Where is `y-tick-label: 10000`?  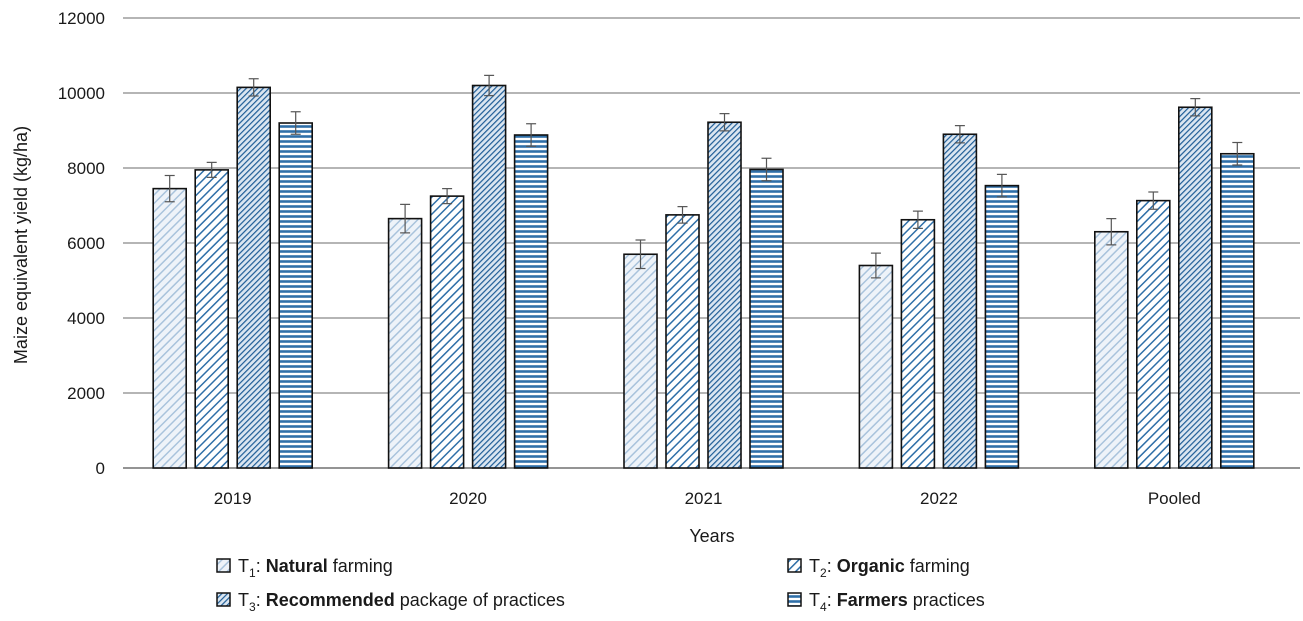
y-tick-label: 10000 is located at coordinates (81, 93).